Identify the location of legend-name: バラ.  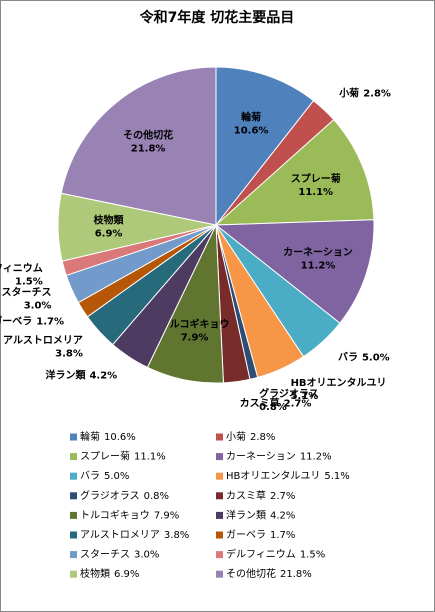
(90, 476).